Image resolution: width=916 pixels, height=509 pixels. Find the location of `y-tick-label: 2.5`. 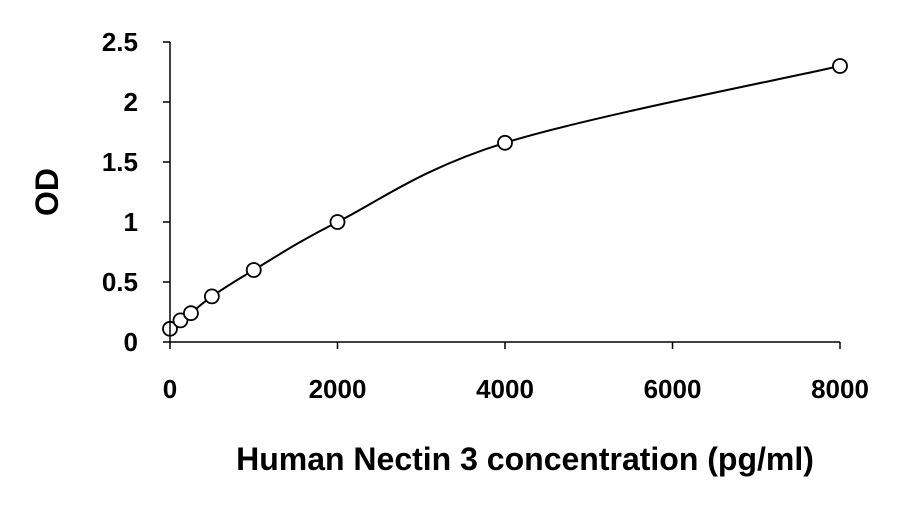

y-tick-label: 2.5 is located at coordinates (120, 42).